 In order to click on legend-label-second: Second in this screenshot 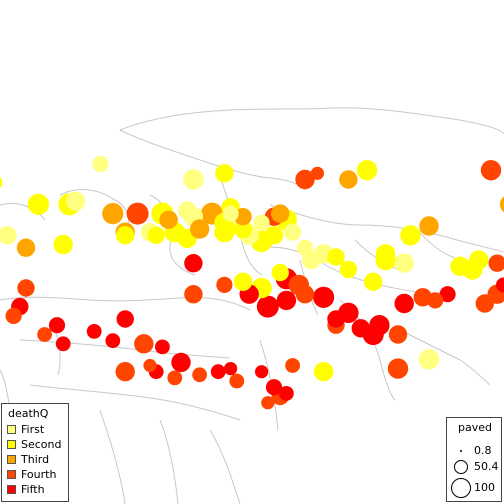, I will do `click(41, 444)`.